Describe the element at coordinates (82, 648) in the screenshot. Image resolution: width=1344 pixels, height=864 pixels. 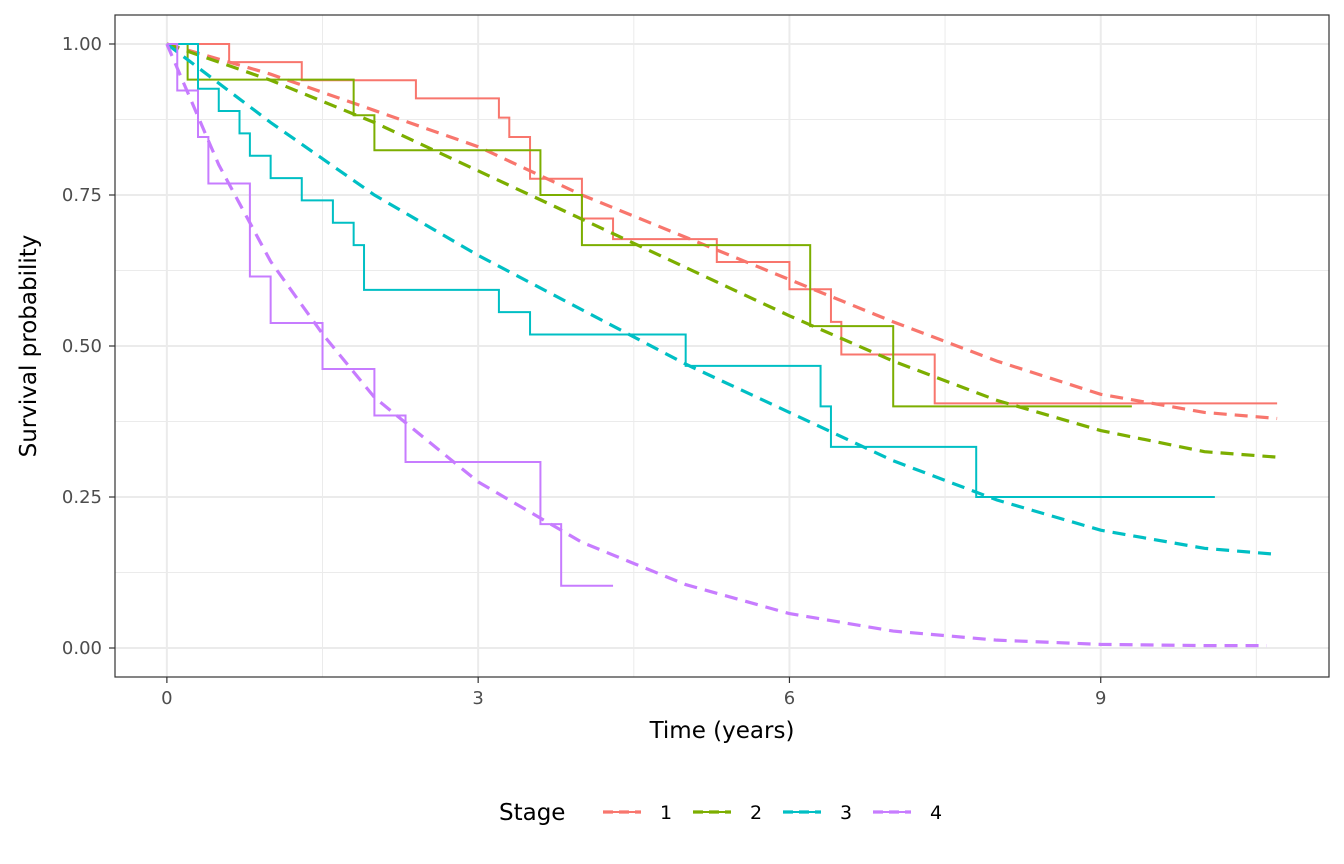
I see `y-tick-label: 0.00` at that location.